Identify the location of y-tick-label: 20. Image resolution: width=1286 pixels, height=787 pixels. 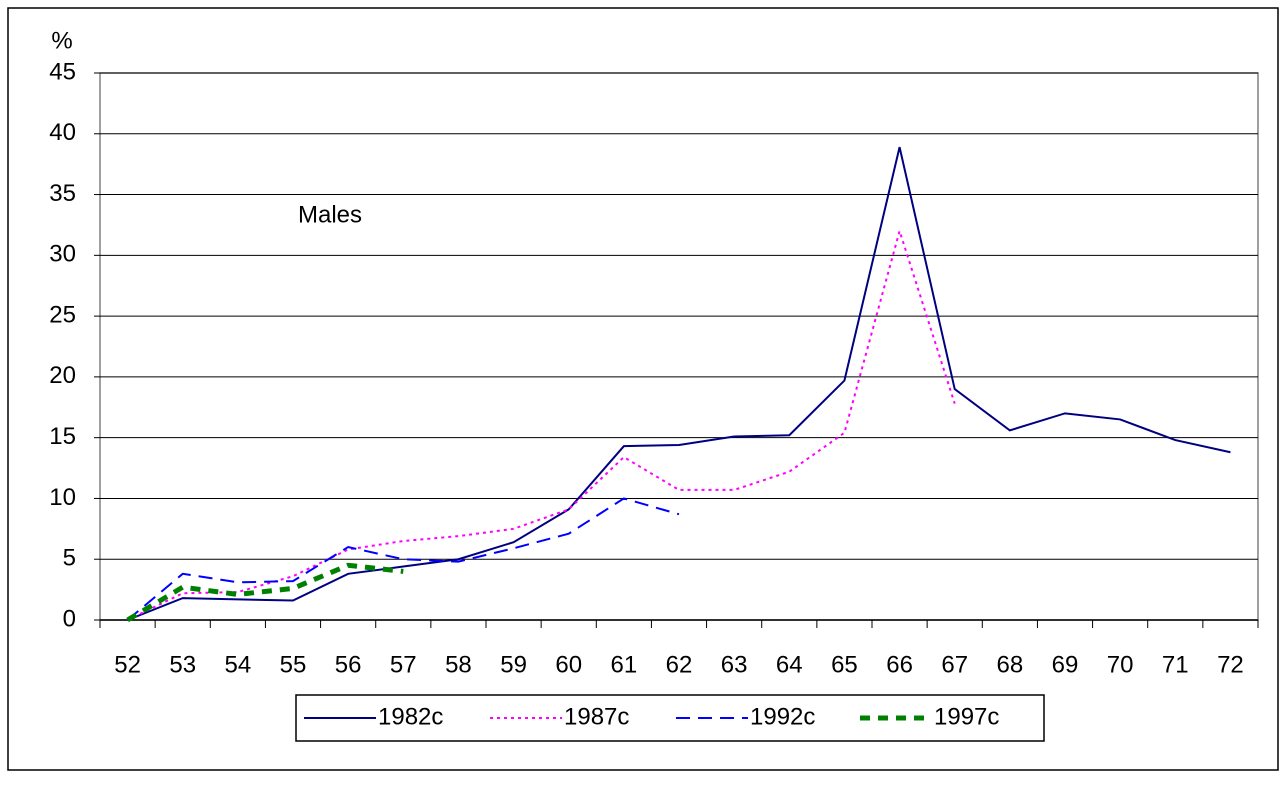
(62, 375).